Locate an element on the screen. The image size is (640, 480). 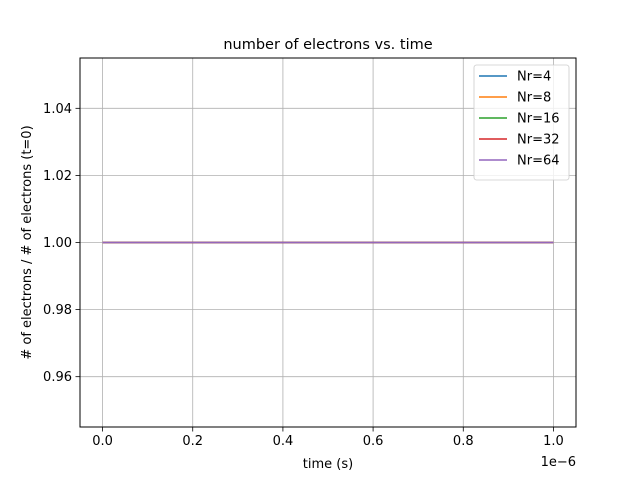
legend-label: Nr=8 is located at coordinates (534, 98).